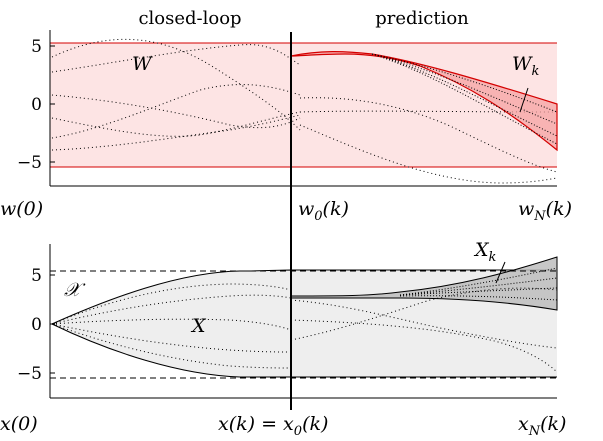 Image resolution: width=603 pixels, height=441 pixels. I want to click on top-xlabel-mid: w0(k), so click(323, 211).